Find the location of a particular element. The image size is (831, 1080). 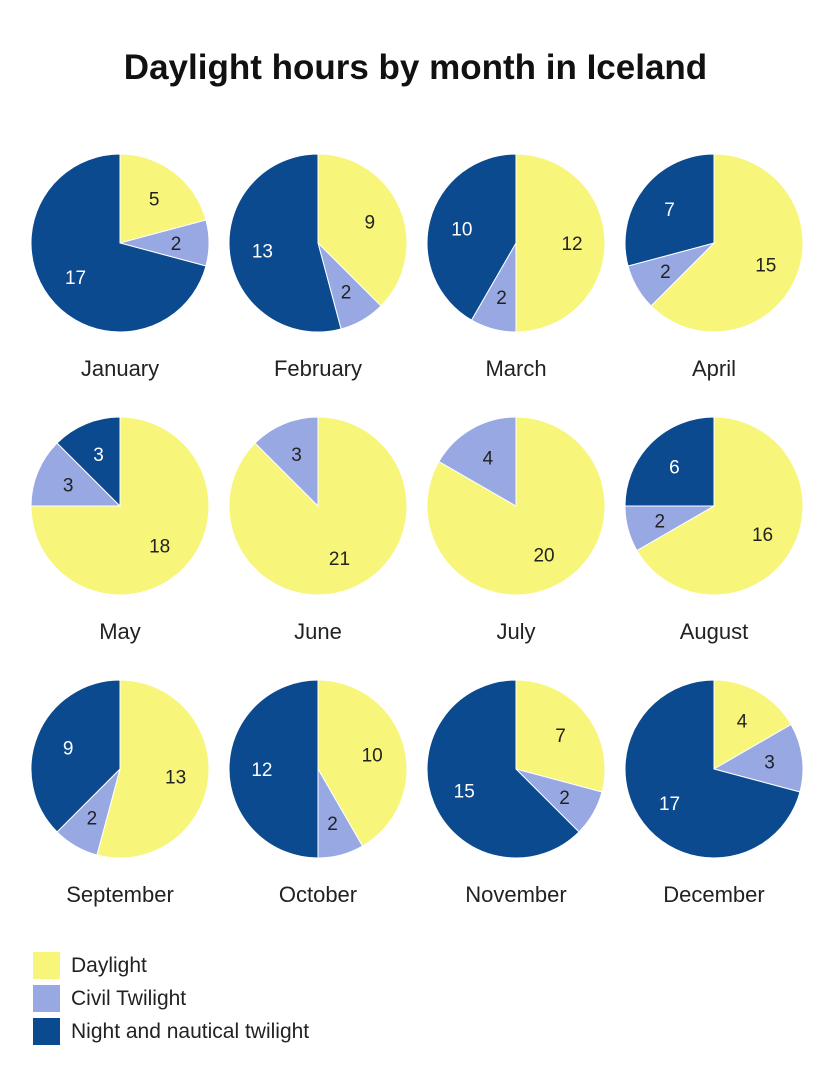

pie-october: 10 2 12 October is located at coordinates (318, 793).